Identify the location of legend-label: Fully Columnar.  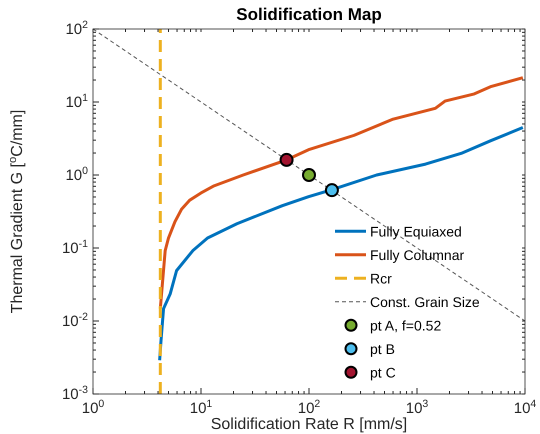
(417, 254).